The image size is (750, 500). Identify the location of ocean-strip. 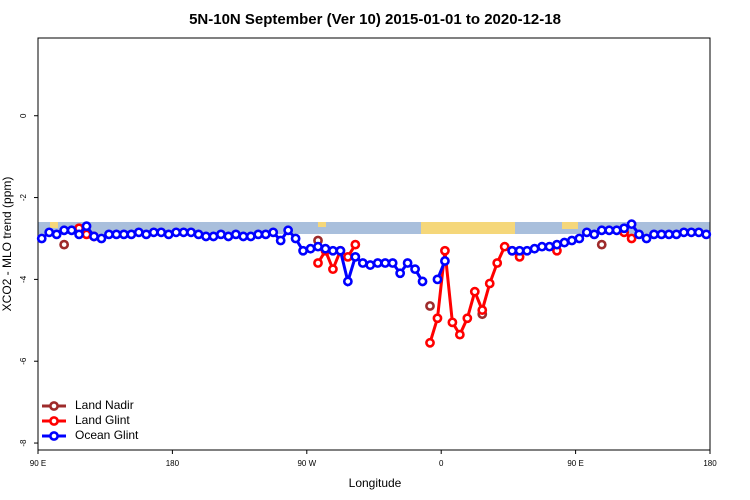
(374, 228).